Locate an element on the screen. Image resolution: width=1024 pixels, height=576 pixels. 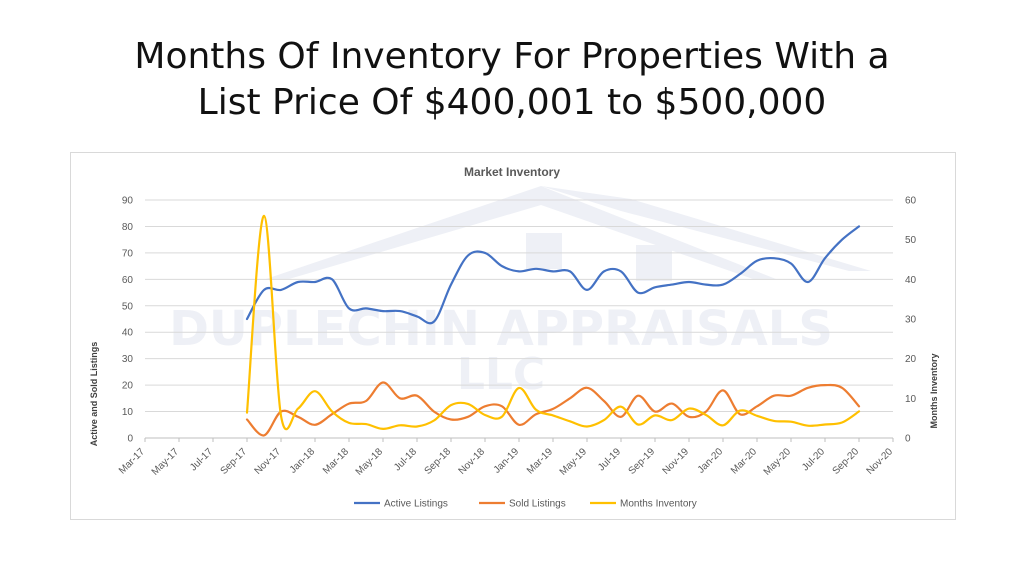
x-tick-label: Nov-19 is located at coordinates (676, 461).